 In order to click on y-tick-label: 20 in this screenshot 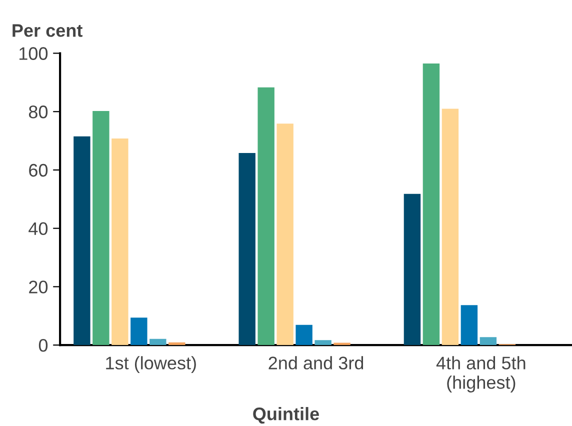, I will do `click(38, 287)`.